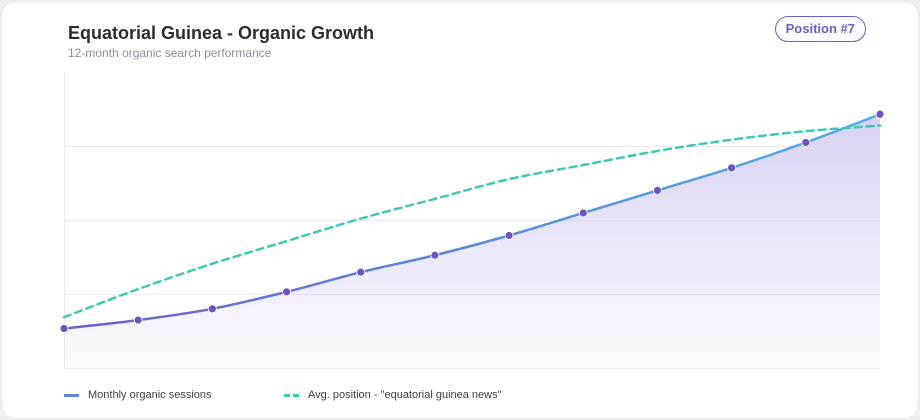 This screenshot has width=920, height=420. I want to click on legend-swatch-sessions, so click(71, 395).